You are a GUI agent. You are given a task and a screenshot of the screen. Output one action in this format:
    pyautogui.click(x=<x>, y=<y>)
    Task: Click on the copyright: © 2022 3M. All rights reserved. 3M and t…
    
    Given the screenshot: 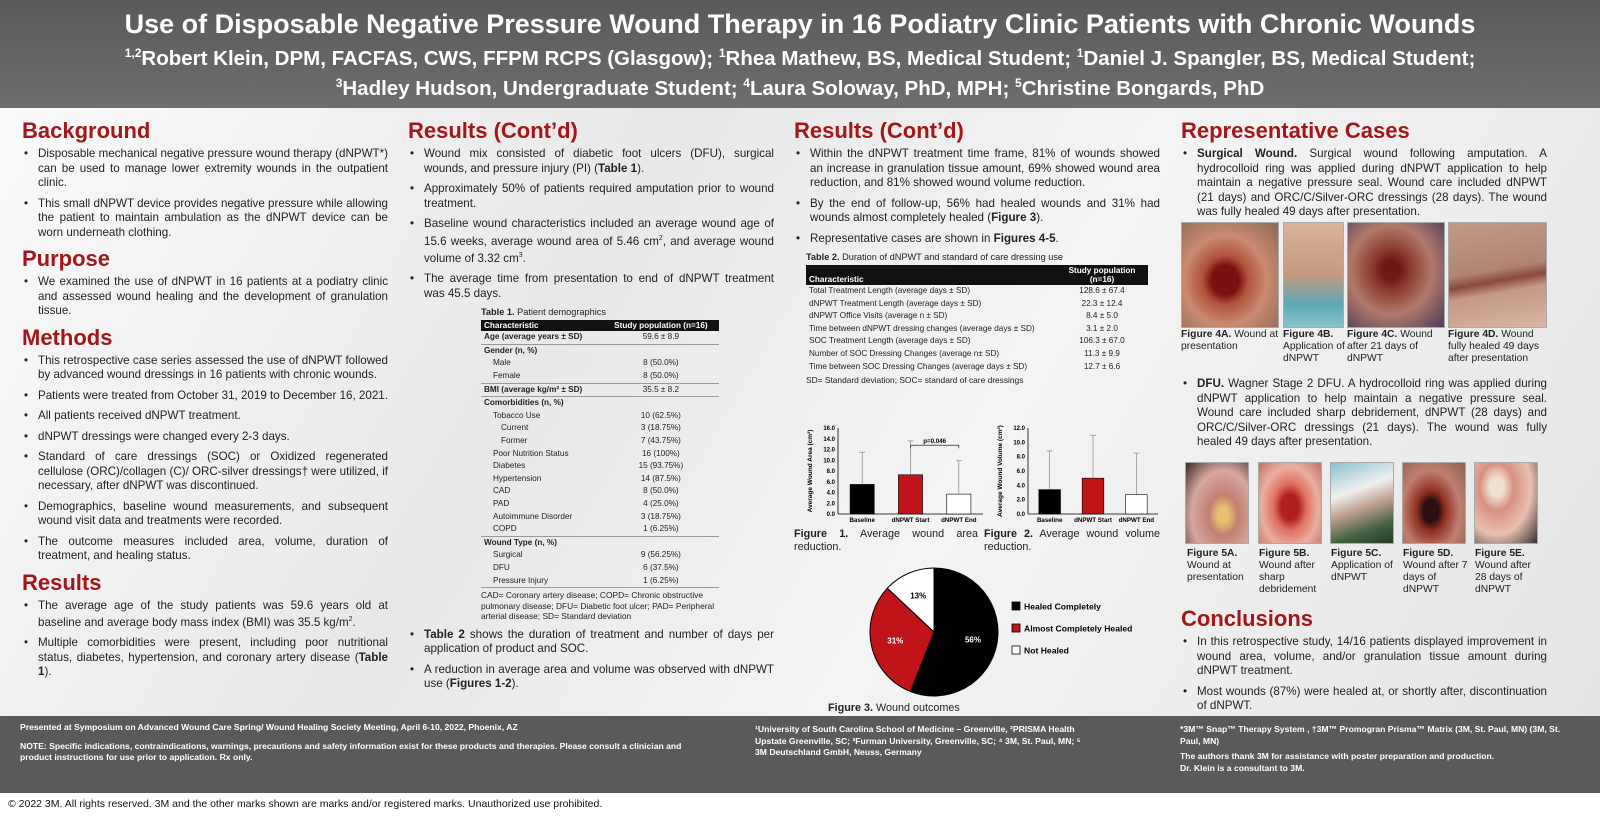 What is the action you would take?
    pyautogui.click(x=305, y=804)
    